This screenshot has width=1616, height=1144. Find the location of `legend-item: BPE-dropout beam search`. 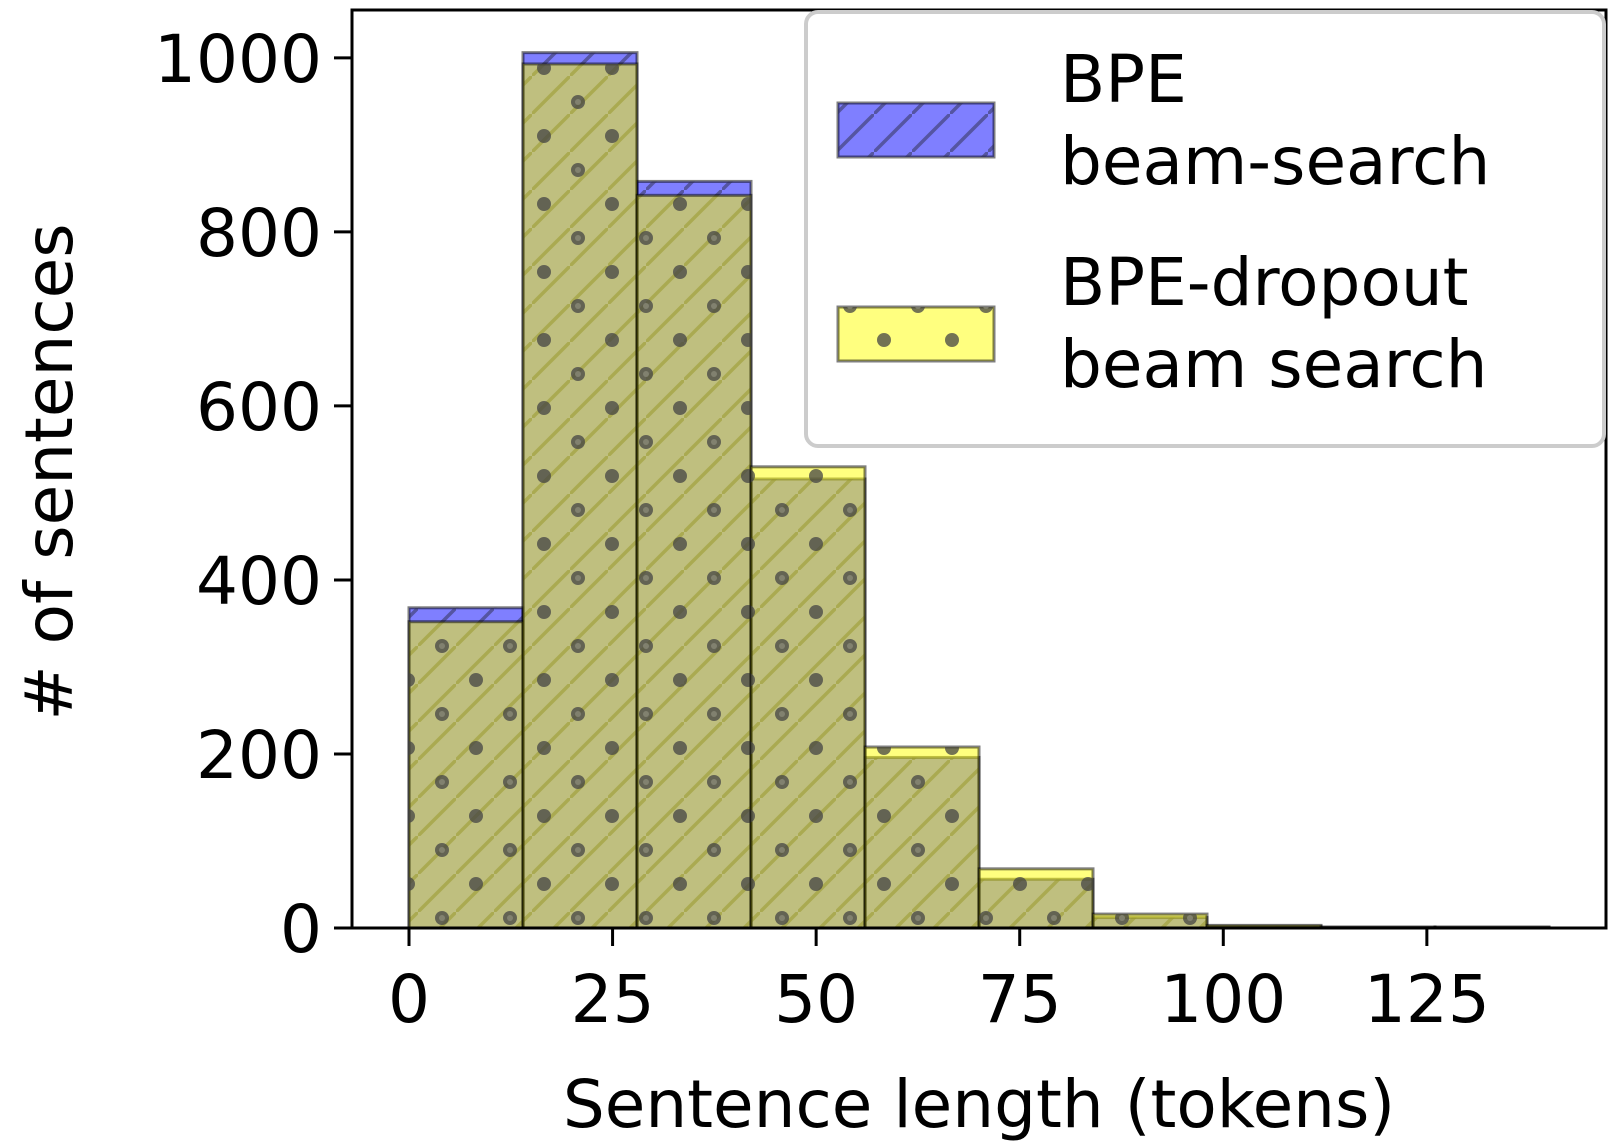

legend-item: BPE-dropout beam search is located at coordinates (1161, 323).